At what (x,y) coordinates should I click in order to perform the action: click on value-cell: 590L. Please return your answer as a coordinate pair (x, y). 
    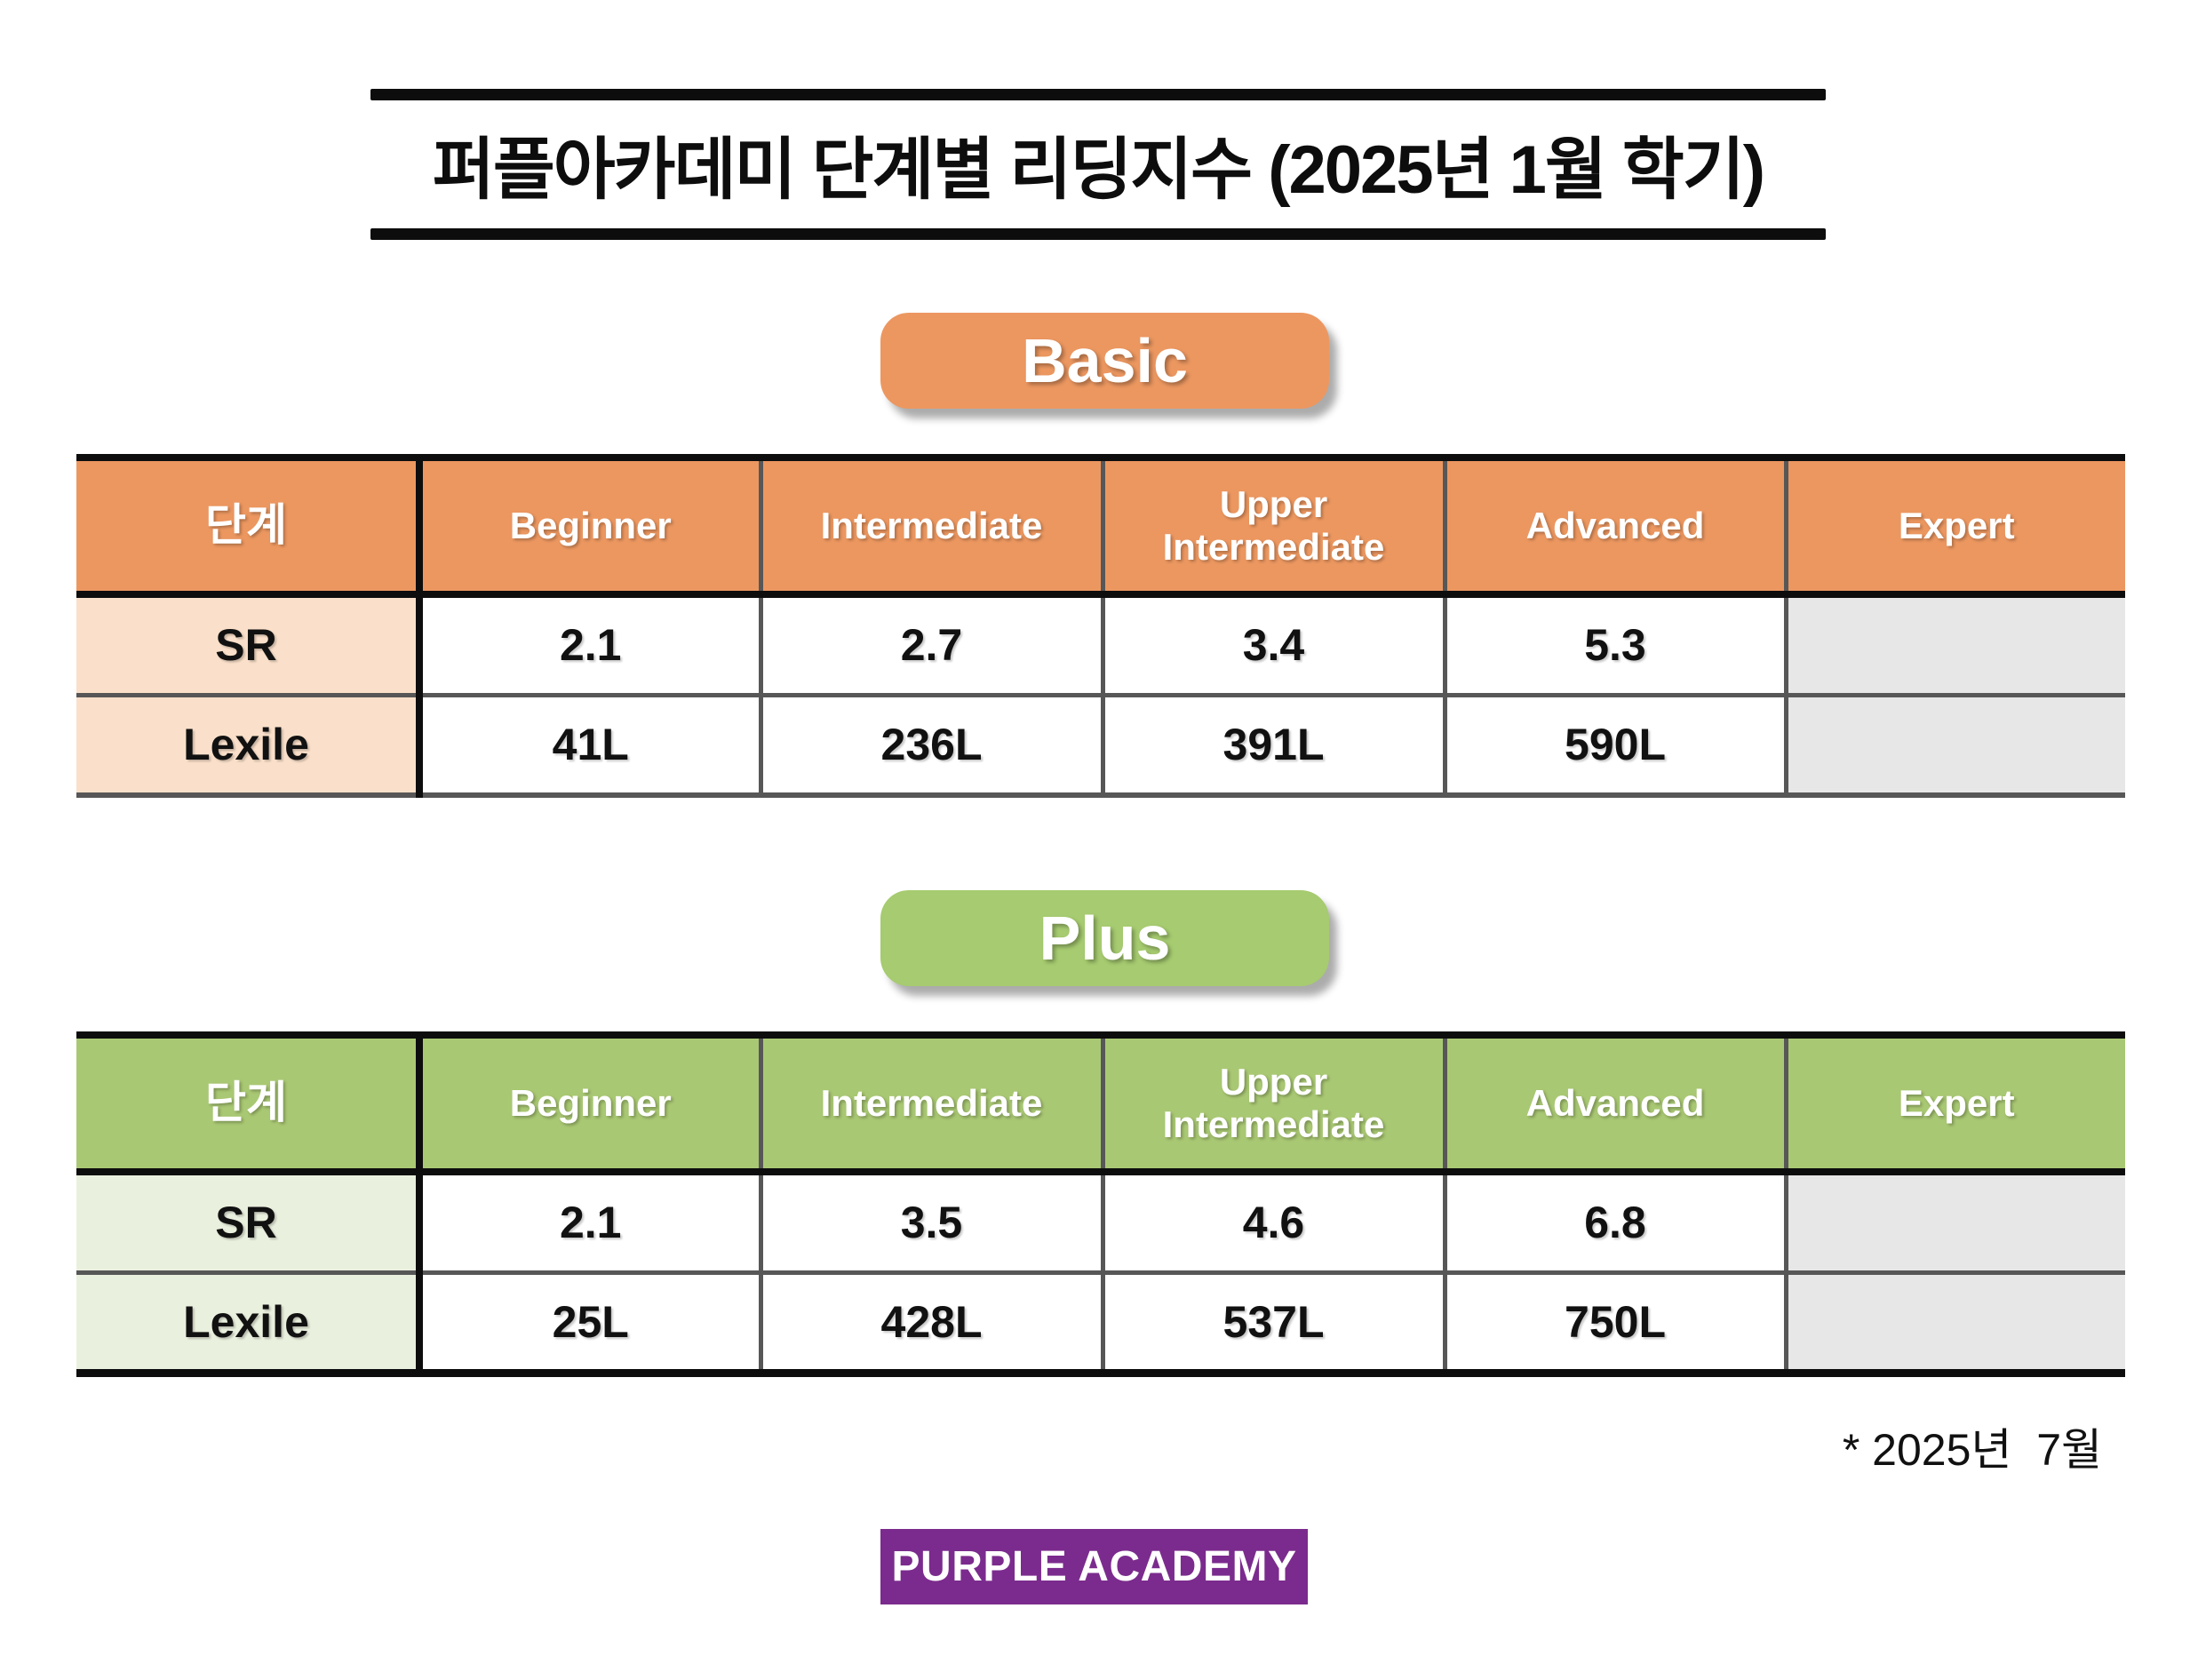
    Looking at the image, I should click on (1616, 746).